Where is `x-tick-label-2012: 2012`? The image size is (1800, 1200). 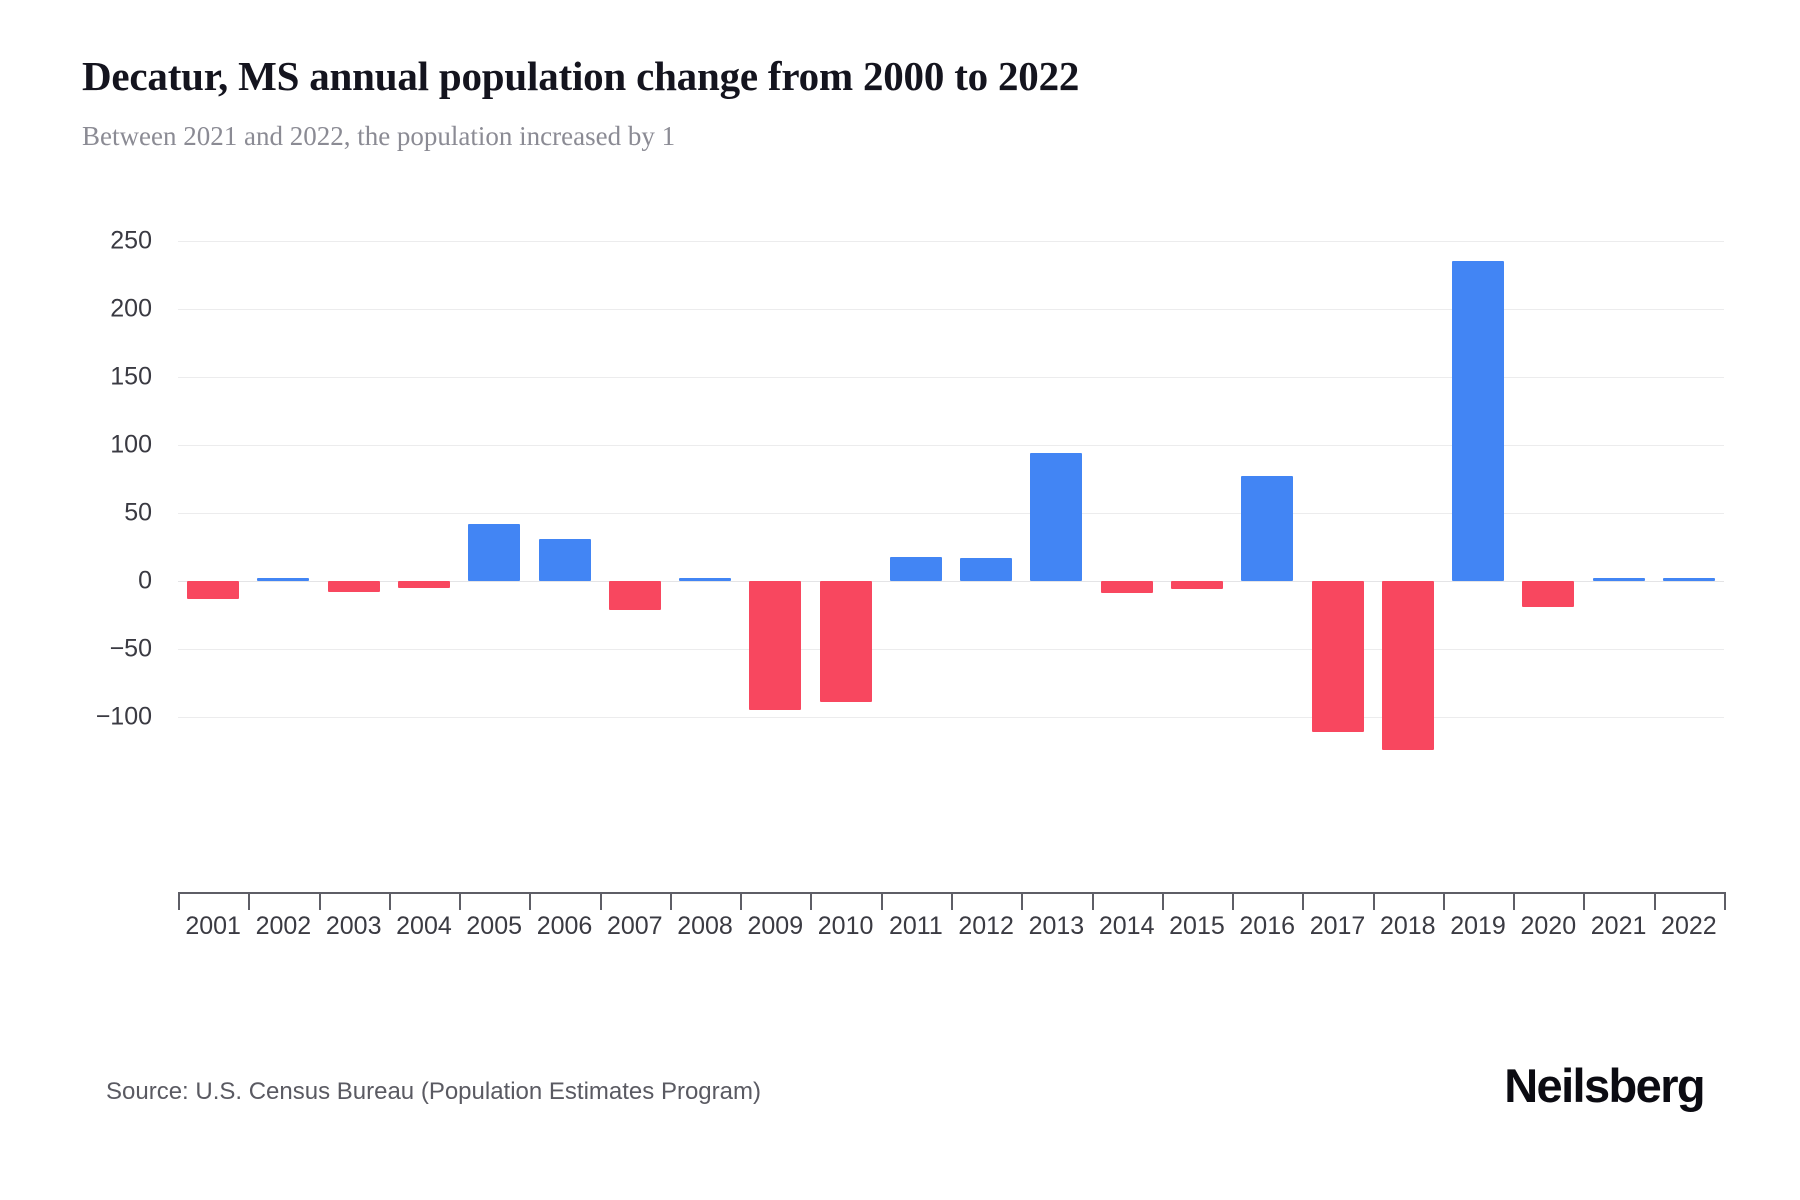 x-tick-label-2012: 2012 is located at coordinates (986, 926).